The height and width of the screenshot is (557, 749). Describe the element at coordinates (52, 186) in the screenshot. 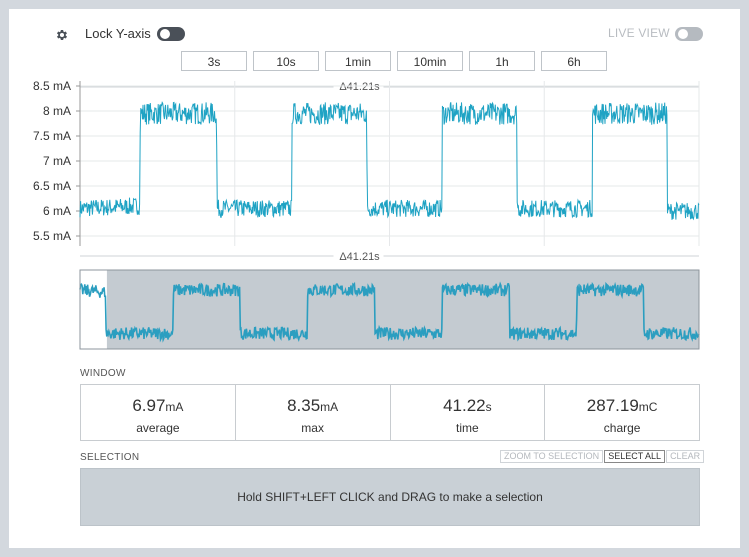

I see `y-tick-label: 6.5 mA` at that location.